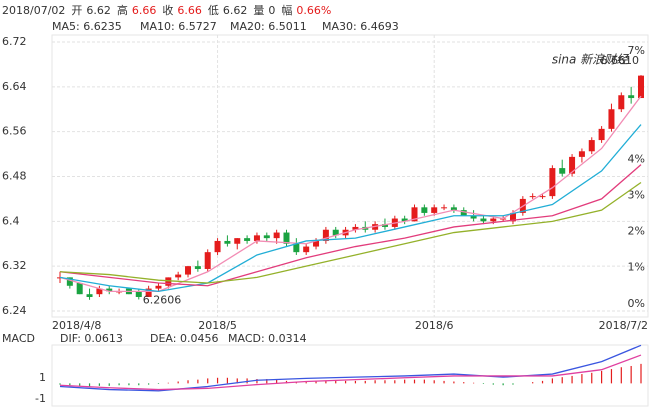 This screenshot has width=650, height=407. I want to click on macd-frame, so click(350, 375).